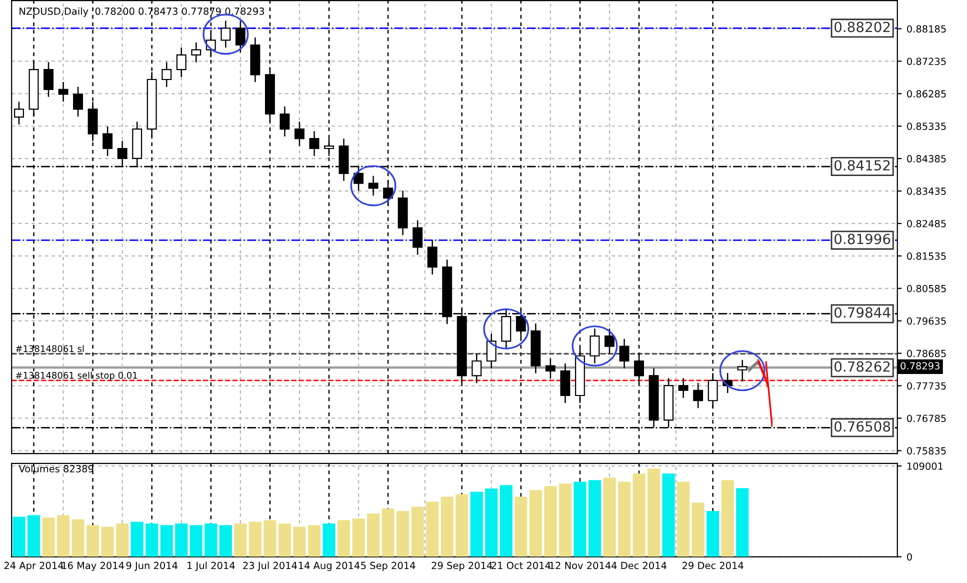 The width and height of the screenshot is (967, 583). Describe the element at coordinates (926, 418) in the screenshot. I see `y-tick-label: 0.76785` at that location.